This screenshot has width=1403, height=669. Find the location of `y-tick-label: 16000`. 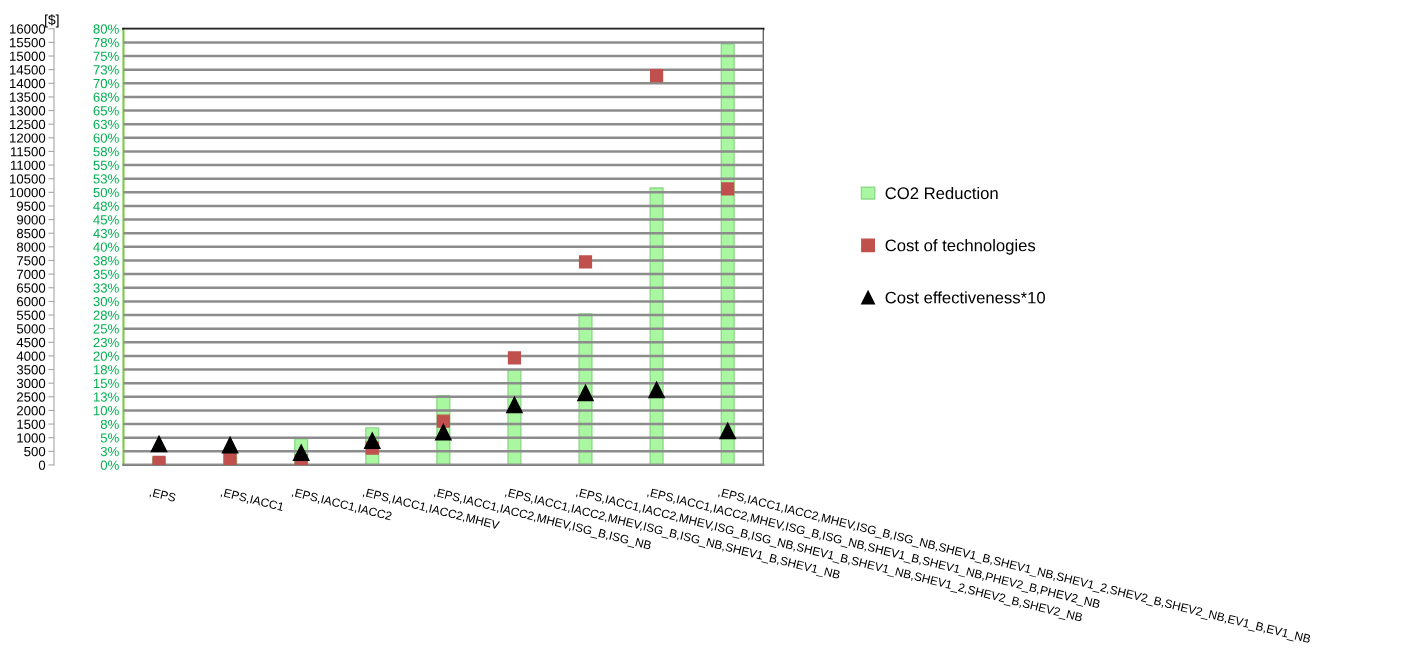

y-tick-label: 16000 is located at coordinates (28, 29).